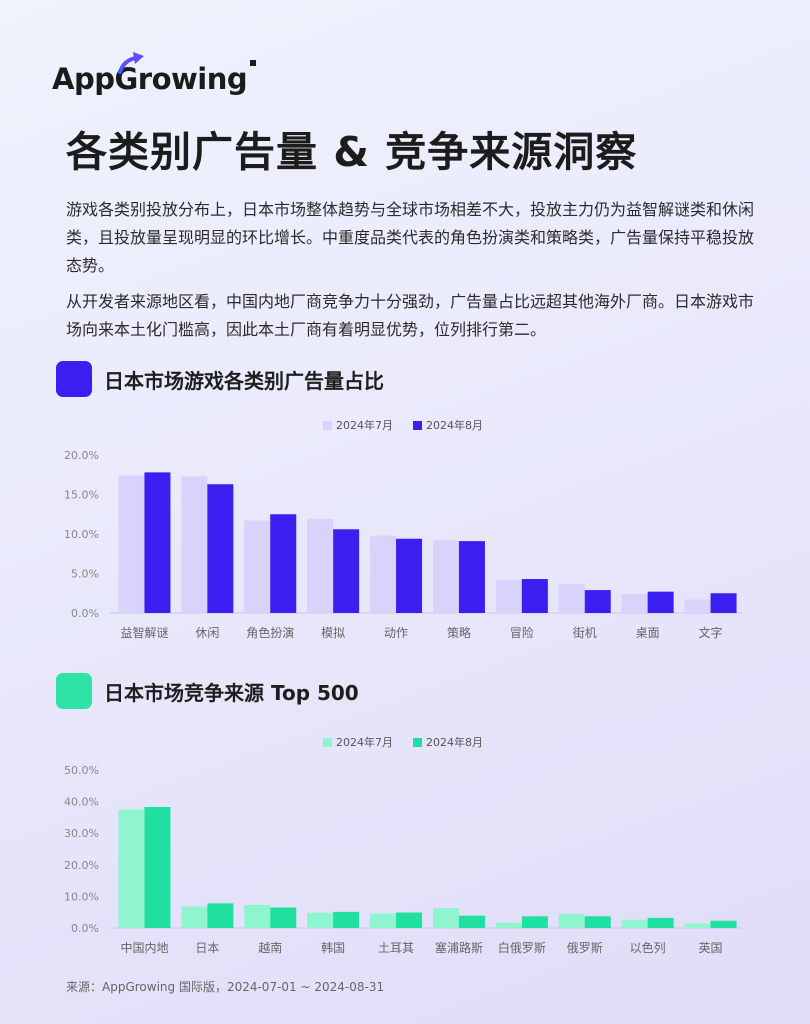  Describe the element at coordinates (396, 948) in the screenshot. I see `x-tick-label: 土耳其` at that location.